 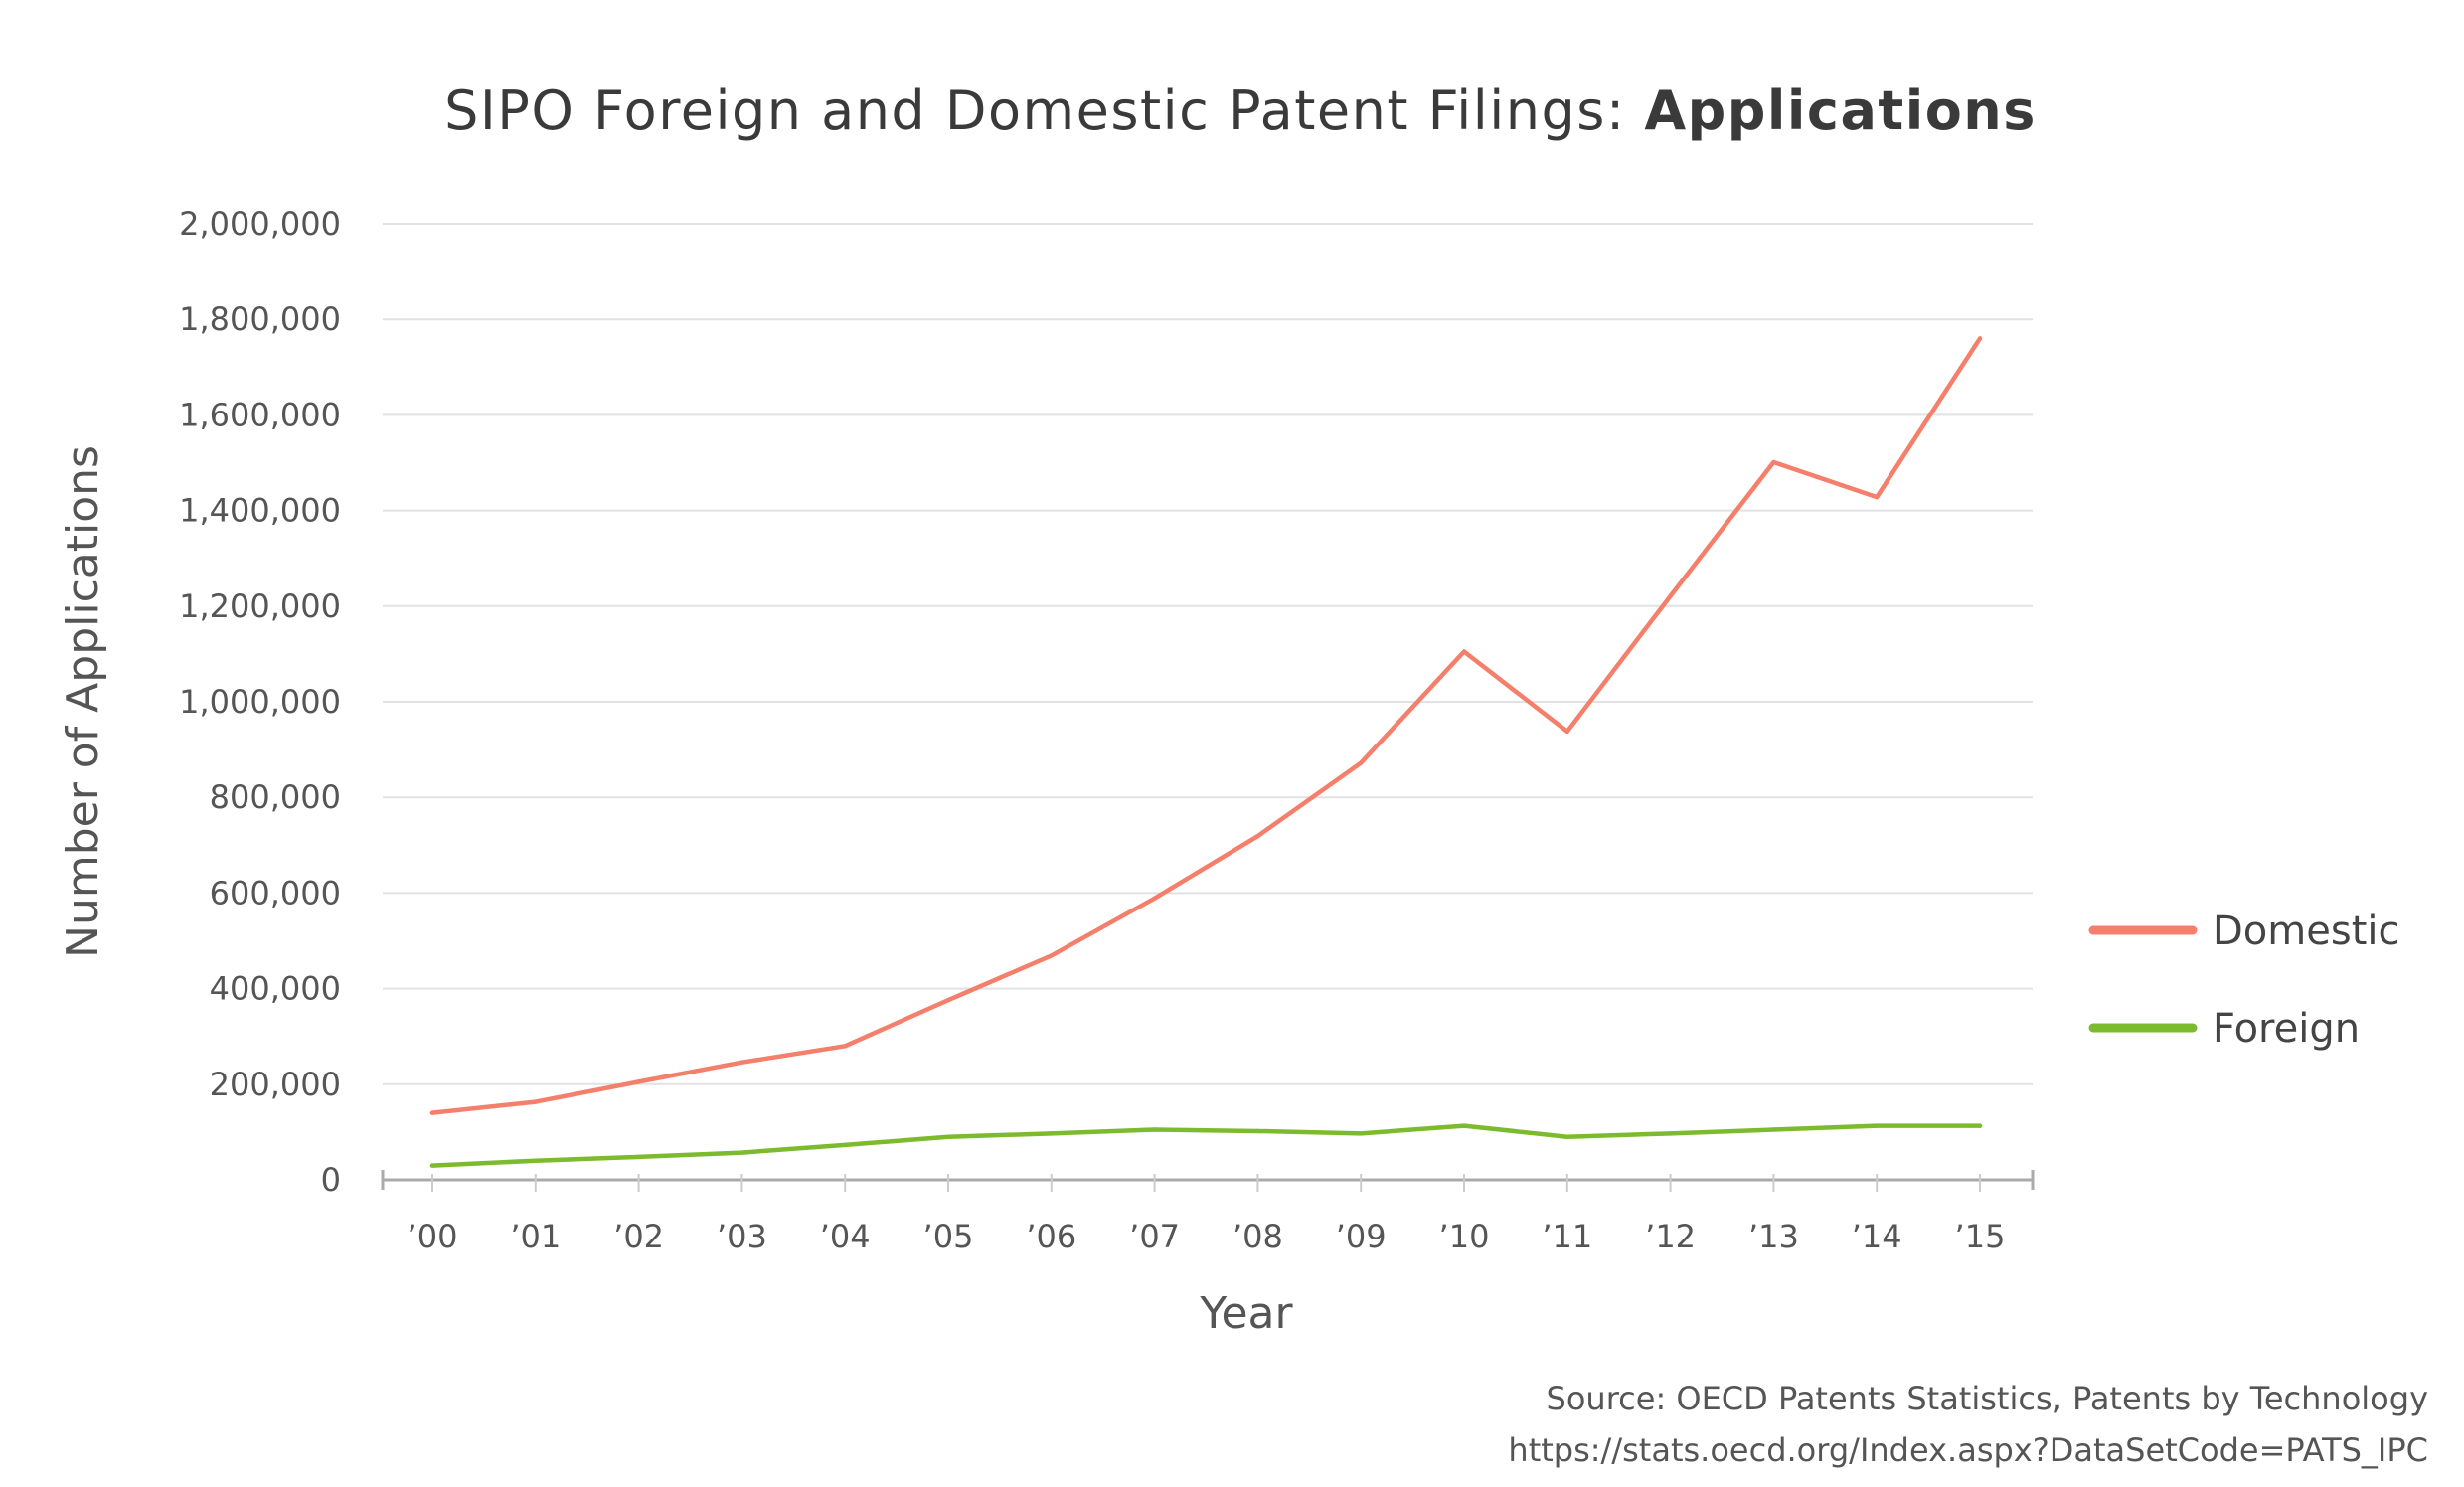 I want to click on x-tick-label: ’02, so click(x=639, y=1237).